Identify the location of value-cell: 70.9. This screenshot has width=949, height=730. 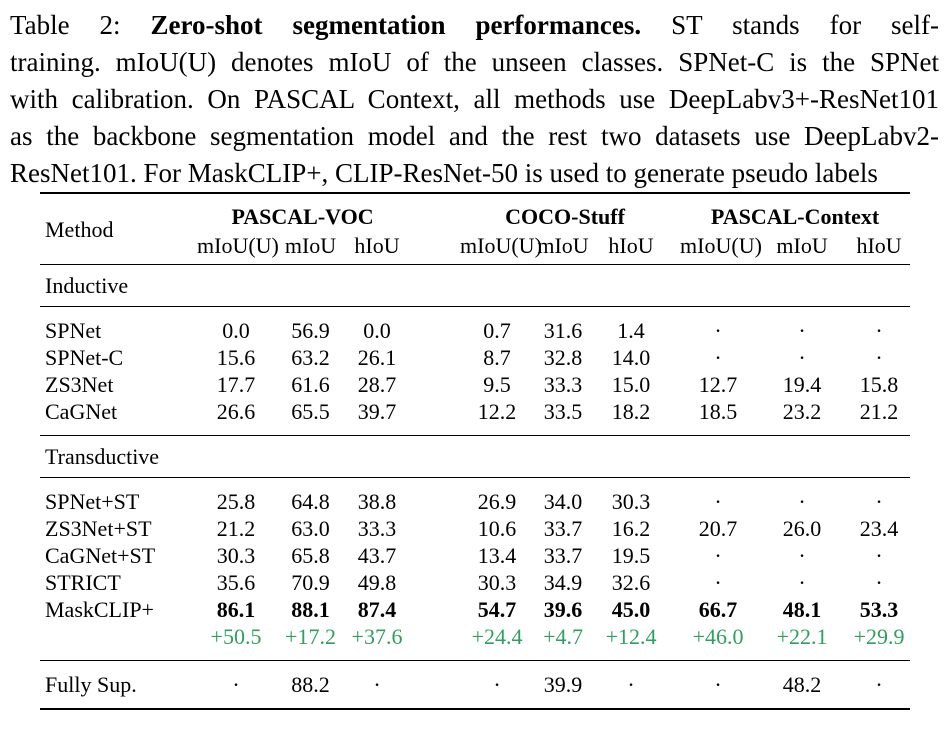
(310, 582).